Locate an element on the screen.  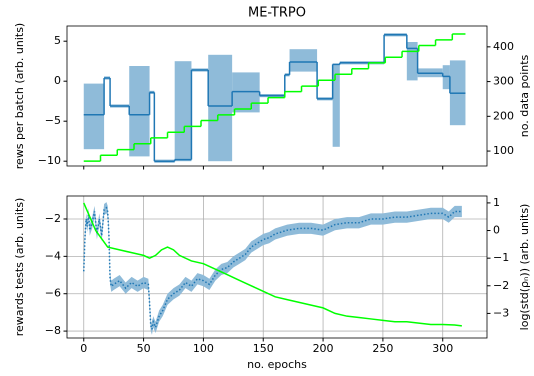
y-tick-label: −2 is located at coordinates (53, 218).